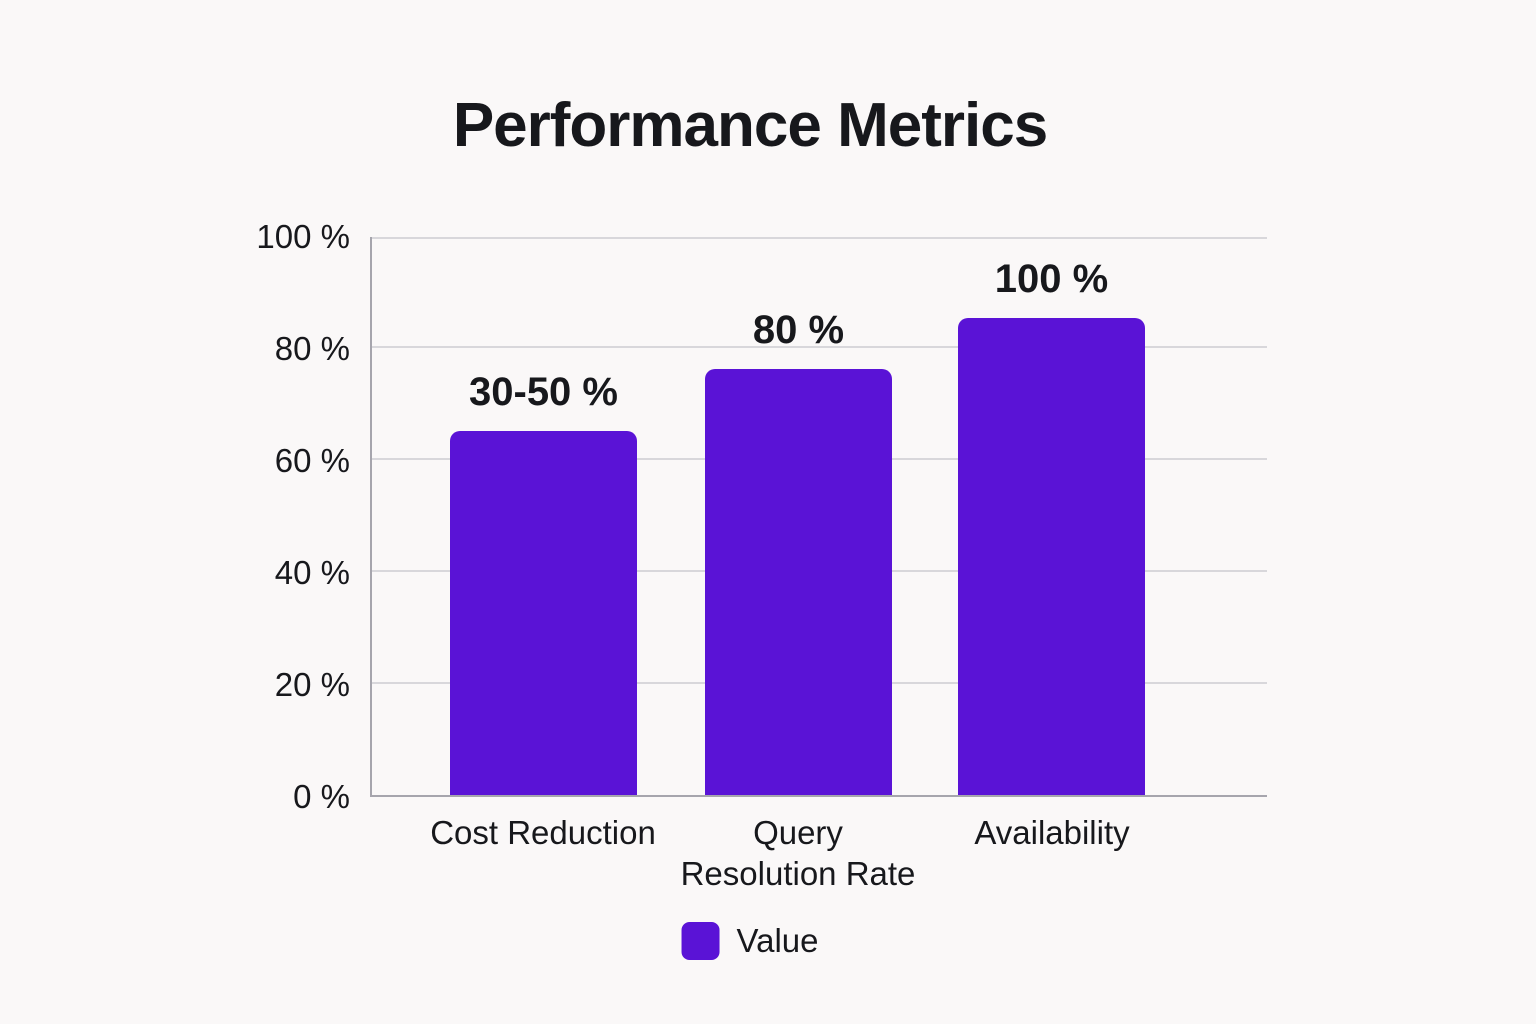 The height and width of the screenshot is (1024, 1536). I want to click on bar-query-resolution-rate, so click(798, 582).